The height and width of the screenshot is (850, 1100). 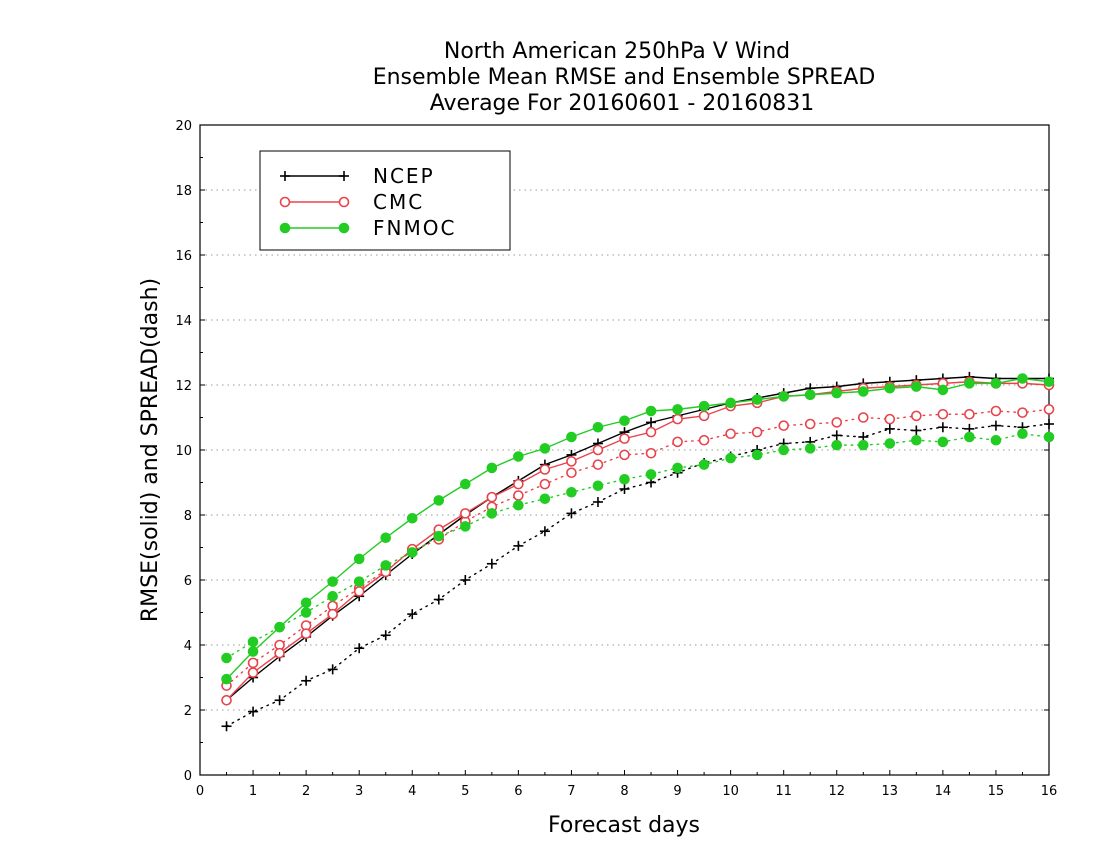 I want to click on y-tick-label: 14, so click(x=183, y=321).